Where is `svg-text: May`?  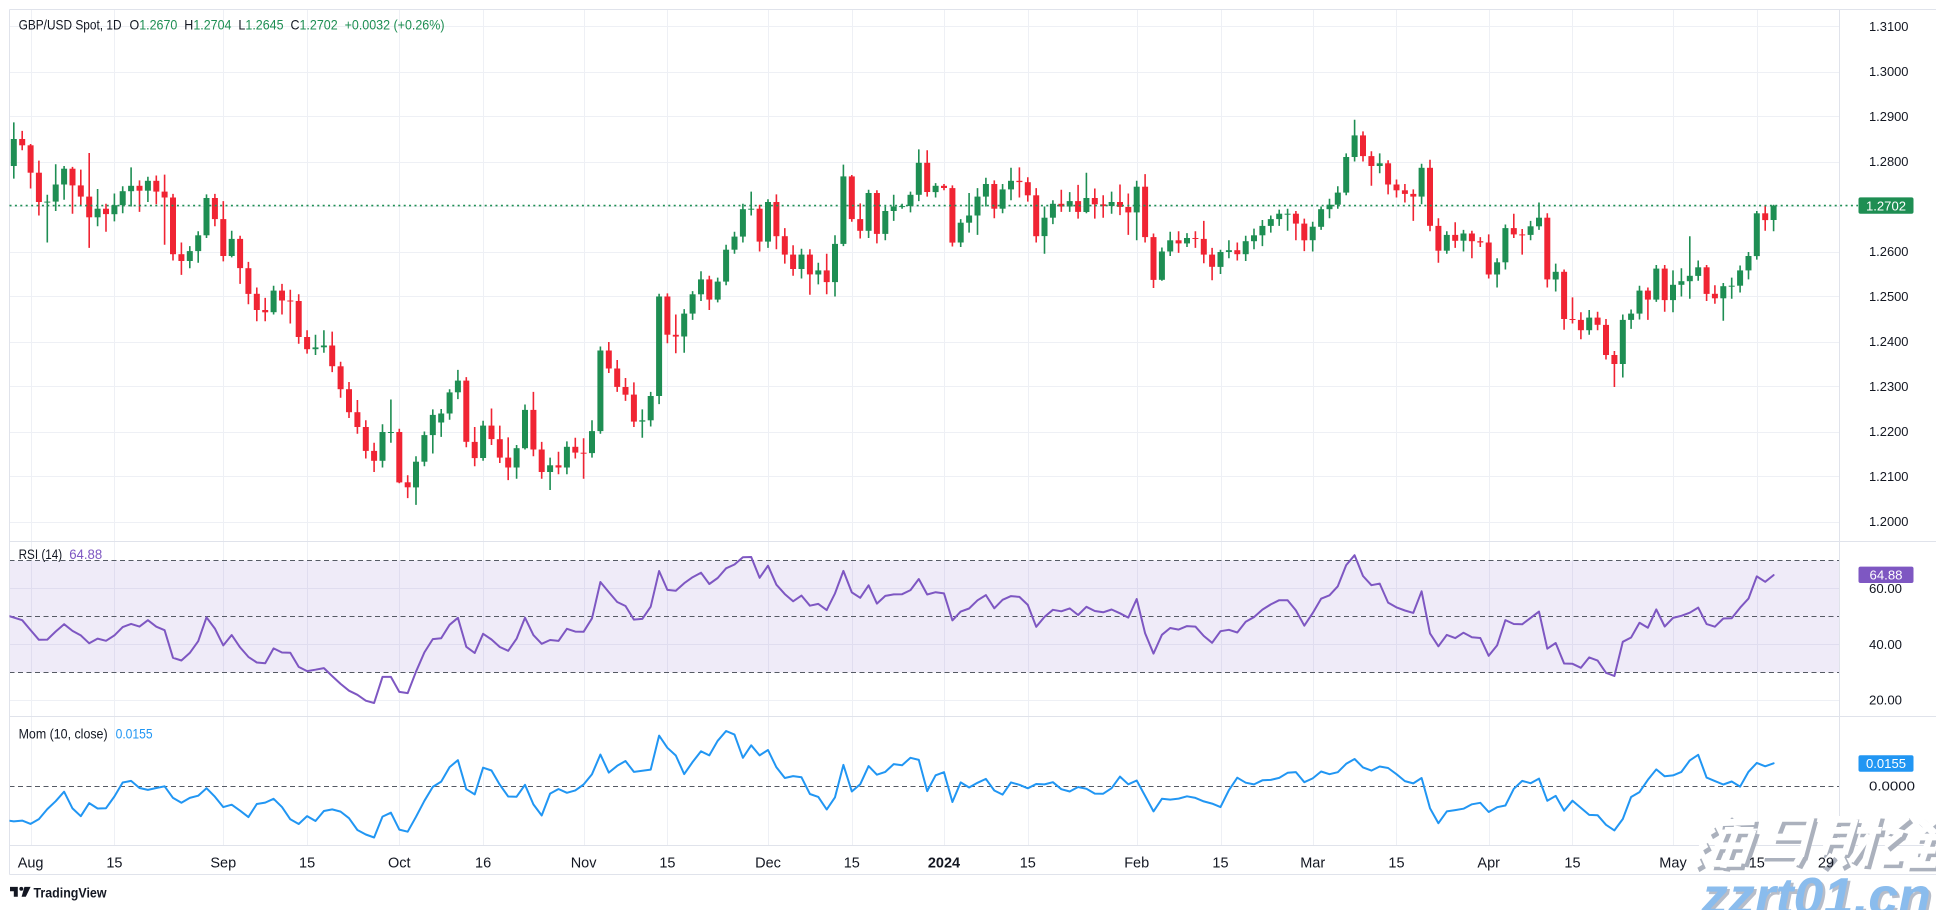 svg-text: May is located at coordinates (1673, 864).